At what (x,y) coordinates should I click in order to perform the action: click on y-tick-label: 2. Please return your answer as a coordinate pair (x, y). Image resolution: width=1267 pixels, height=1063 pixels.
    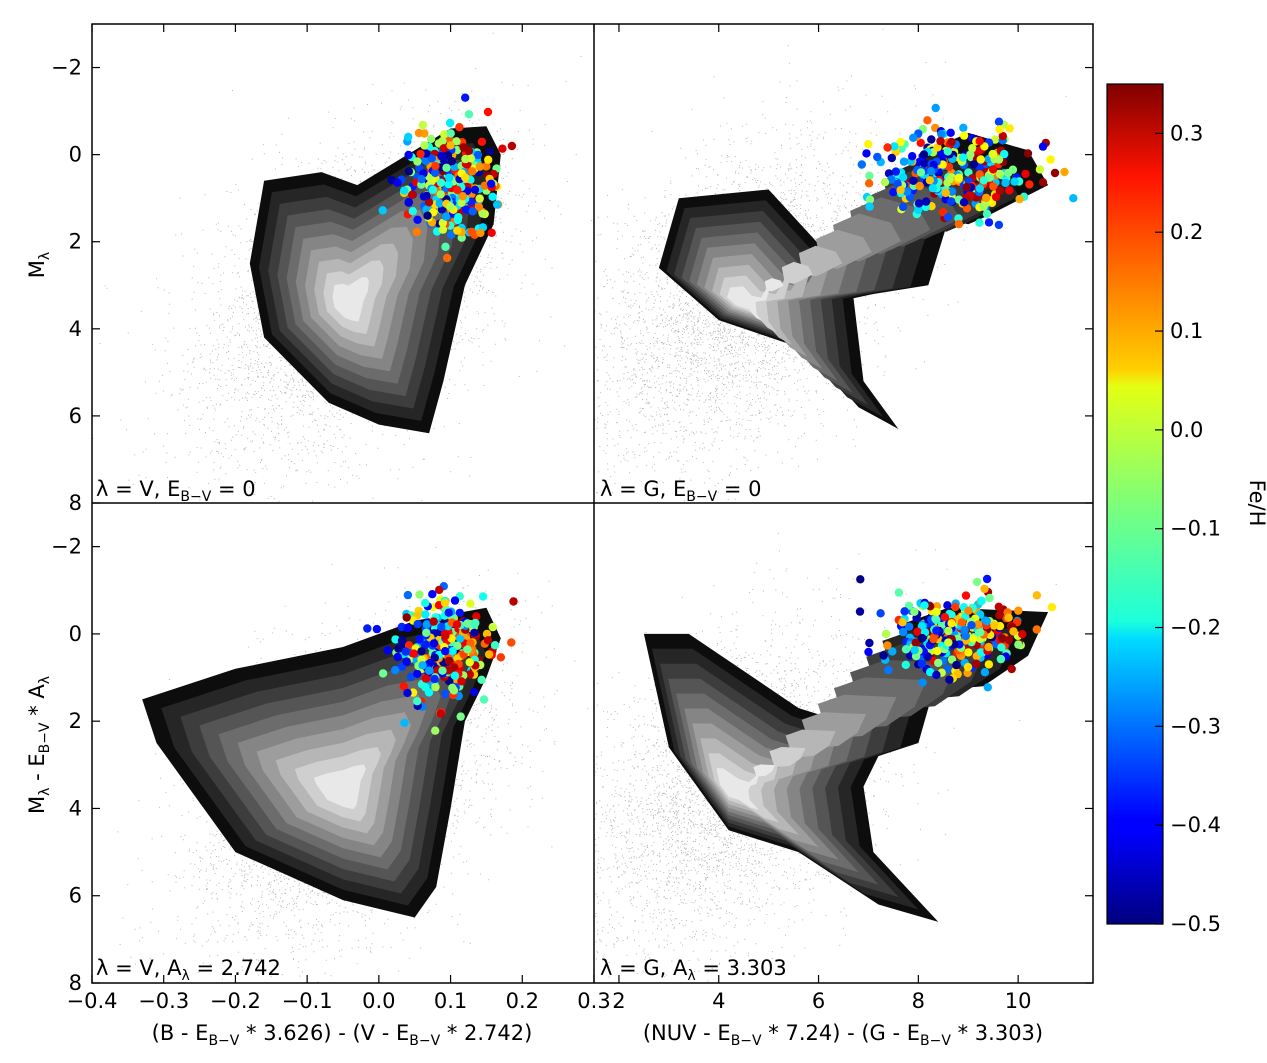
    Looking at the image, I should click on (75, 242).